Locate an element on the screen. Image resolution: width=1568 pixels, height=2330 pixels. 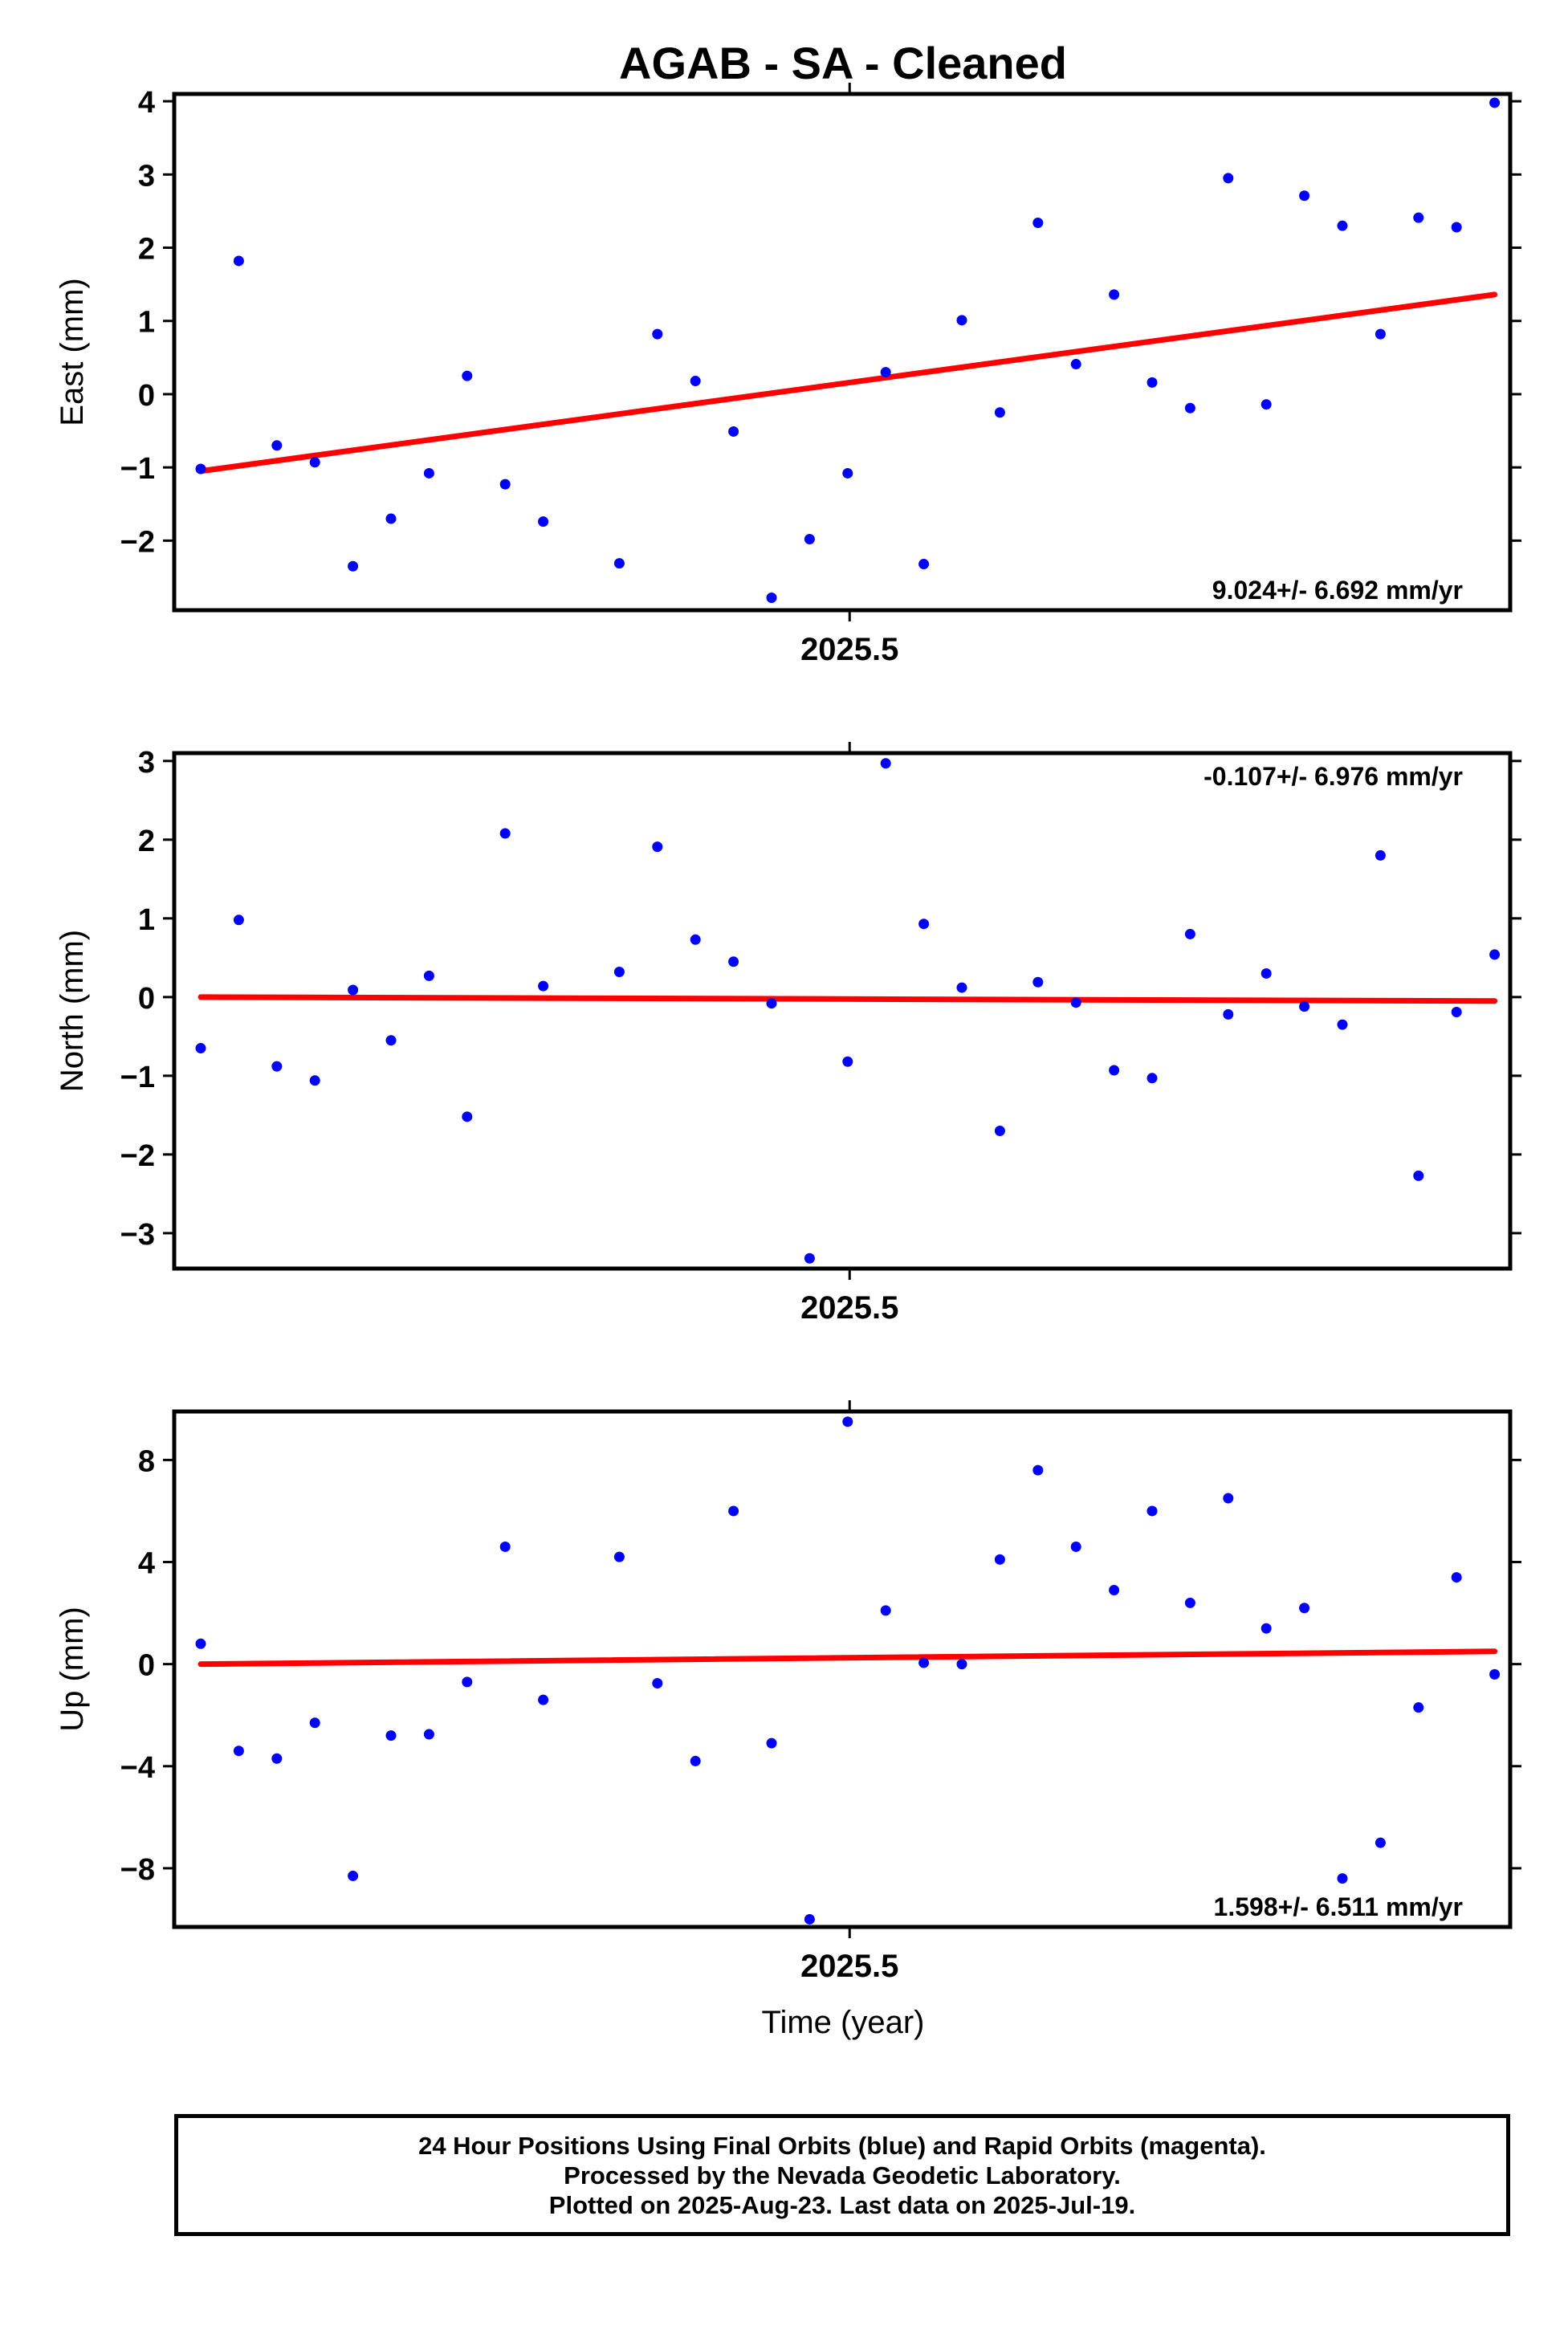
x-axis-label: Time (year) is located at coordinates (843, 2022).